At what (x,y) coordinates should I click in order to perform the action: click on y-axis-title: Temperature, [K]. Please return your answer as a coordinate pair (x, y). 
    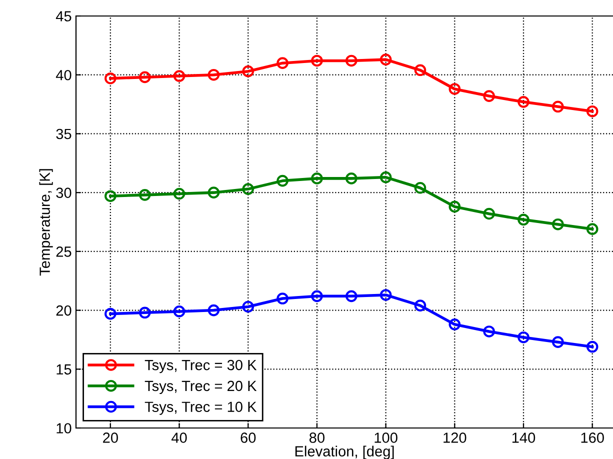
    Looking at the image, I should click on (46, 222).